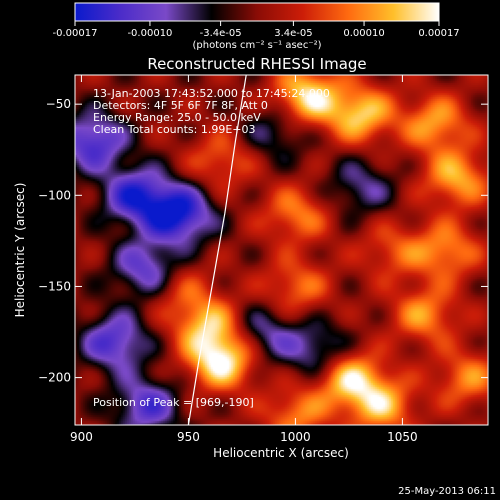 This screenshot has width=500, height=500. What do you see at coordinates (188, 437) in the screenshot?
I see `x-tick-label: 950` at bounding box center [188, 437].